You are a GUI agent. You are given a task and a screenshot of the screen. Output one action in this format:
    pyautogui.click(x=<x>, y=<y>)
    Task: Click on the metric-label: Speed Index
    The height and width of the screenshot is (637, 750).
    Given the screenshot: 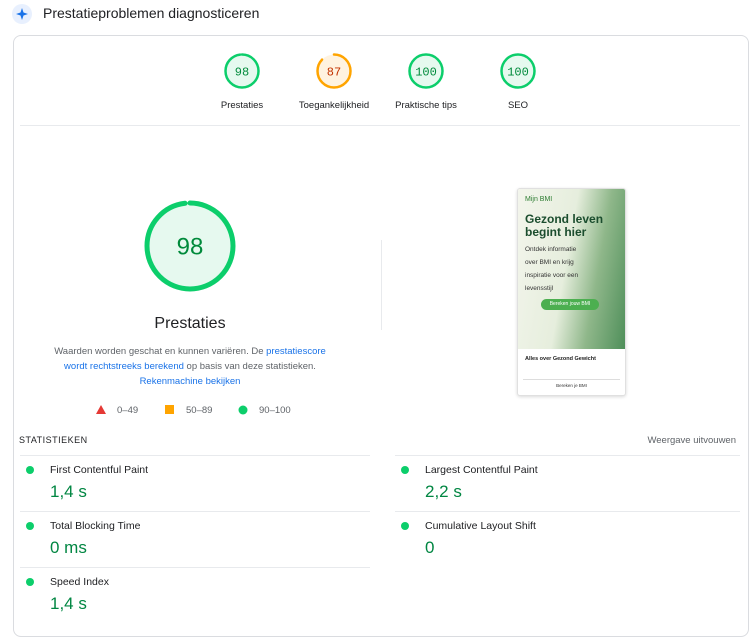 What is the action you would take?
    pyautogui.click(x=79, y=582)
    